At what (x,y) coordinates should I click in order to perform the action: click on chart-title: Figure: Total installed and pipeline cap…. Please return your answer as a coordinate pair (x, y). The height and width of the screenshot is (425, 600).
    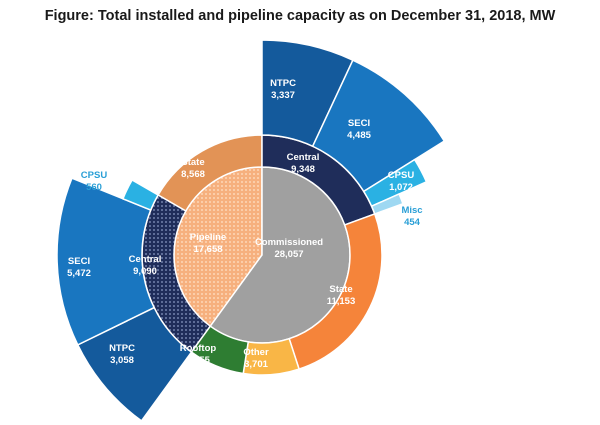
    Looking at the image, I should click on (300, 16).